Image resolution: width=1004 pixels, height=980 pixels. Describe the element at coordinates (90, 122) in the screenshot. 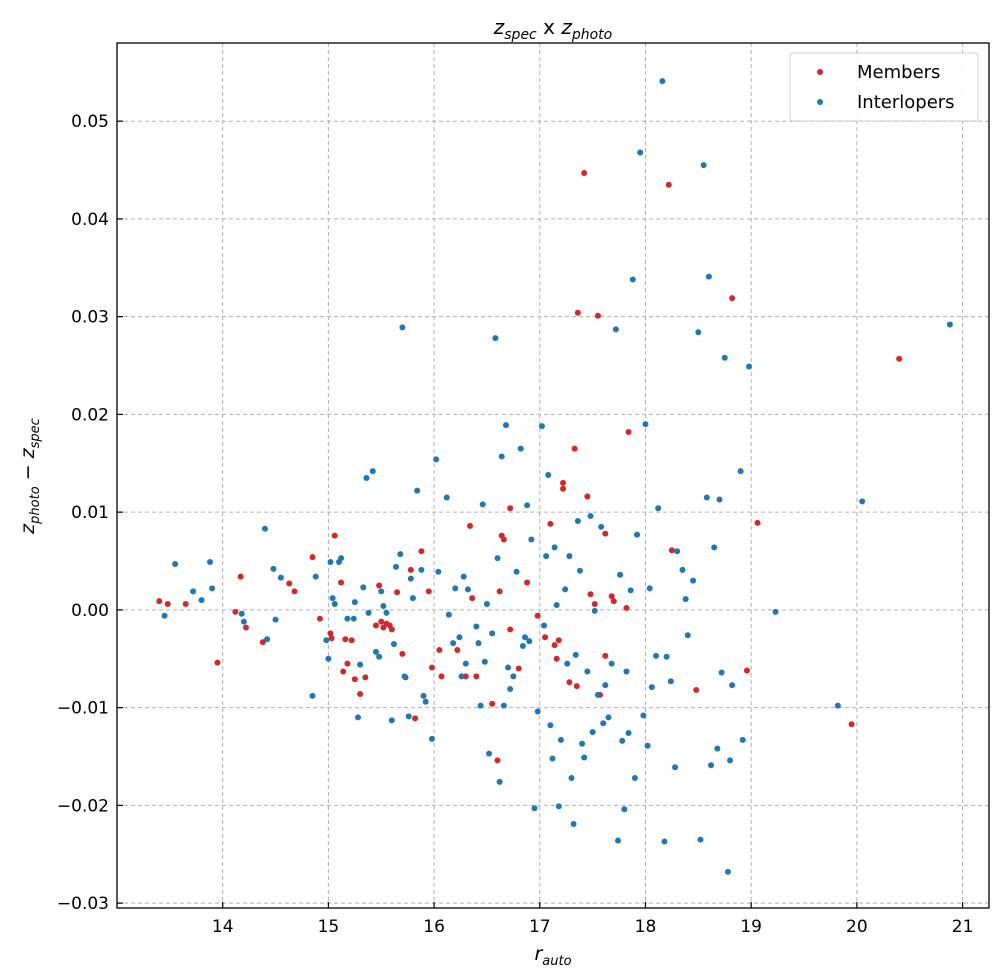

I see `y-tick-label: 0.05` at that location.